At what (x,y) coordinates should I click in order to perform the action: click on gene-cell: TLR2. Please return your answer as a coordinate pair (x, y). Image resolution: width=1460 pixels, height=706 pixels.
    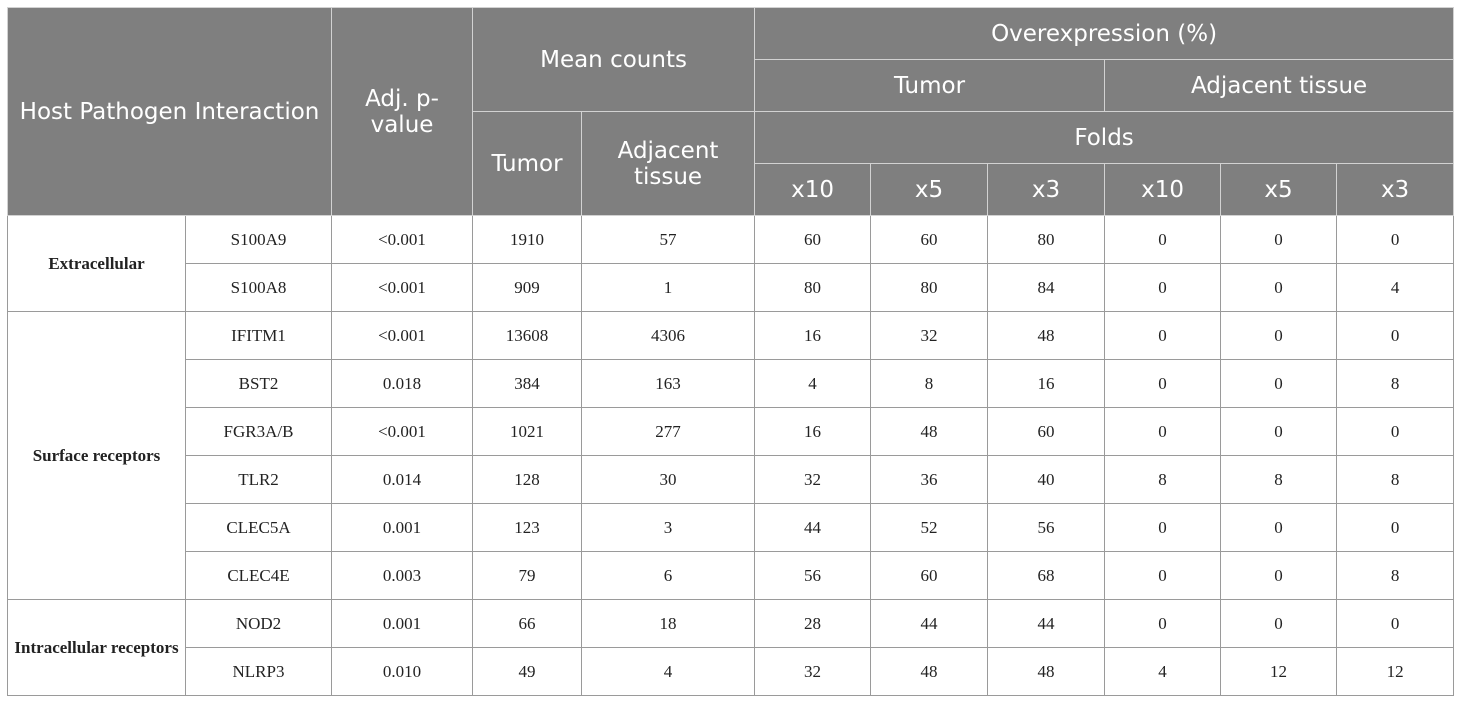
    Looking at the image, I should click on (258, 479).